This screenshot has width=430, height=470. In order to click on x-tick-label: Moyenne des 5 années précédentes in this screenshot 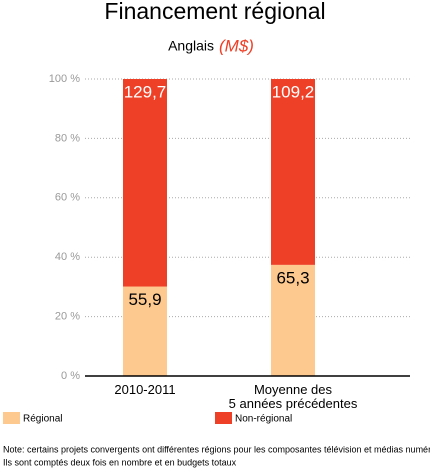, I will do `click(293, 396)`.